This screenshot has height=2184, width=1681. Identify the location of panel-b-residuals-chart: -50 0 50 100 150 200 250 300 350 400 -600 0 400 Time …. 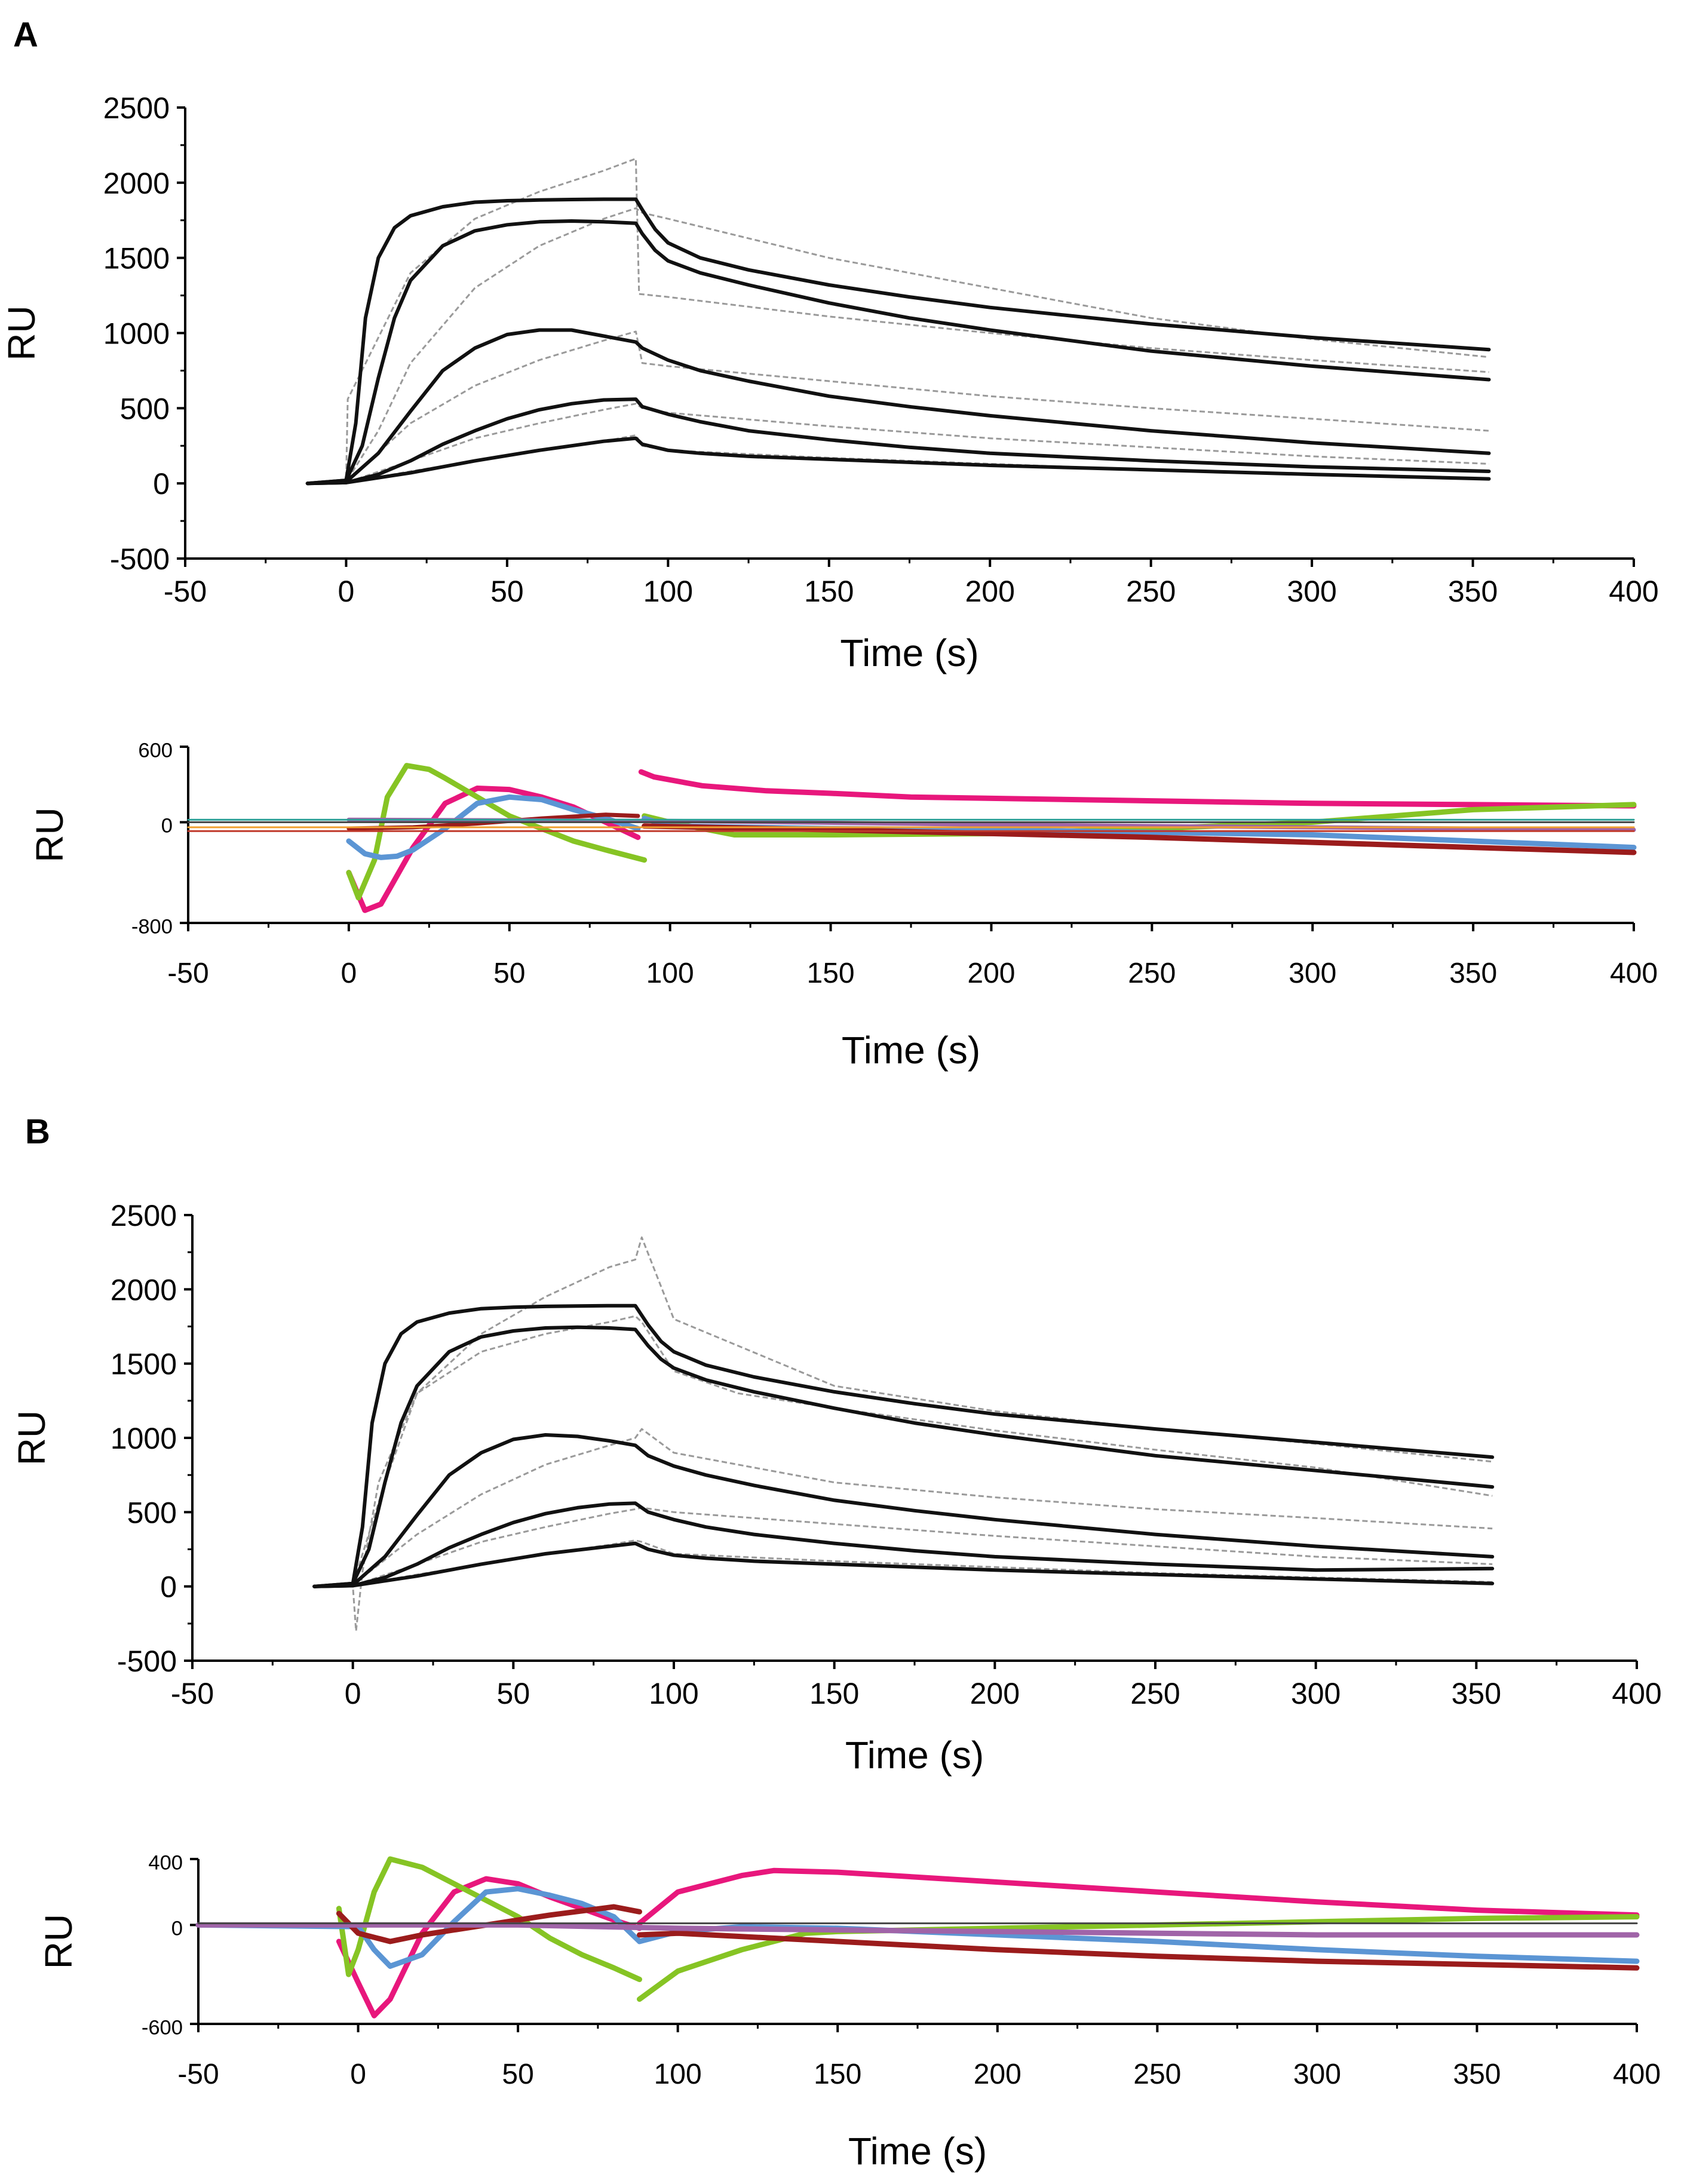
(849, 2012).